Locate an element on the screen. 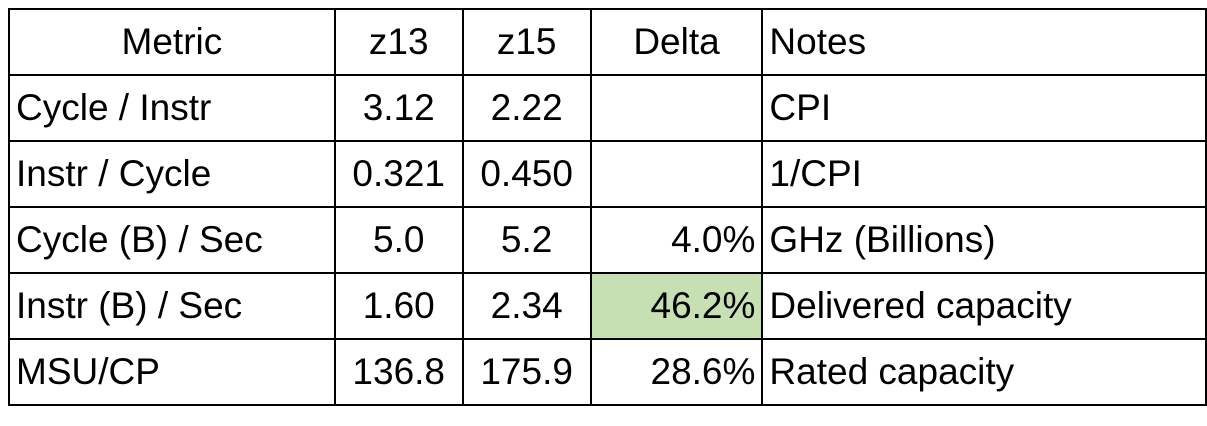 The height and width of the screenshot is (426, 1207). header-cell: z15 is located at coordinates (526, 42).